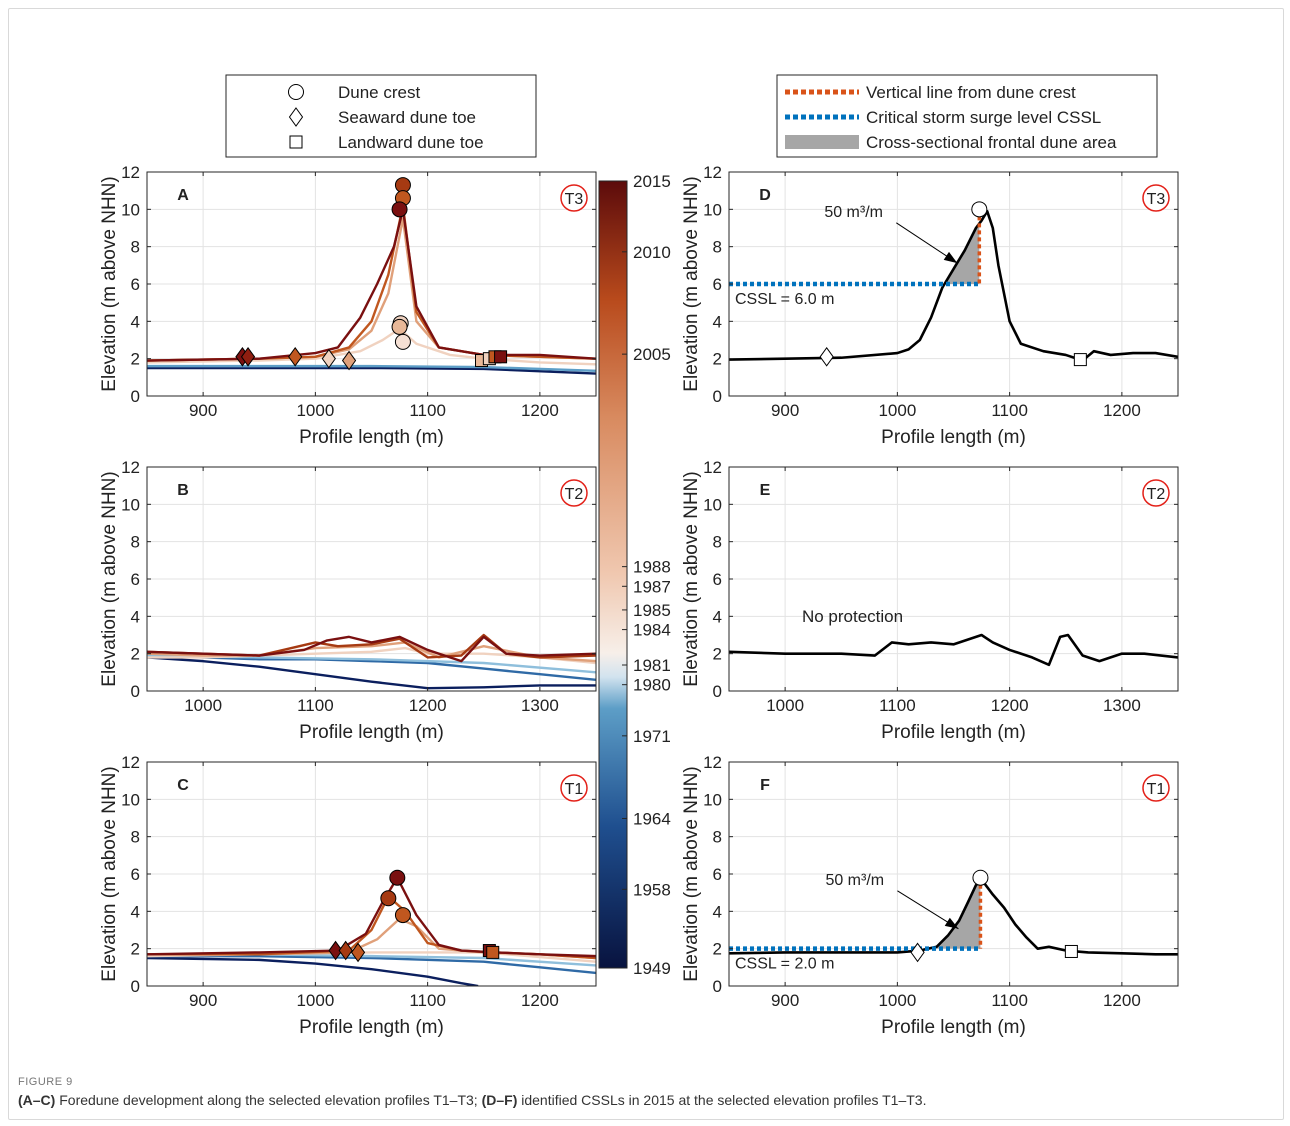  What do you see at coordinates (381, 116) in the screenshot?
I see `legend-box` at bounding box center [381, 116].